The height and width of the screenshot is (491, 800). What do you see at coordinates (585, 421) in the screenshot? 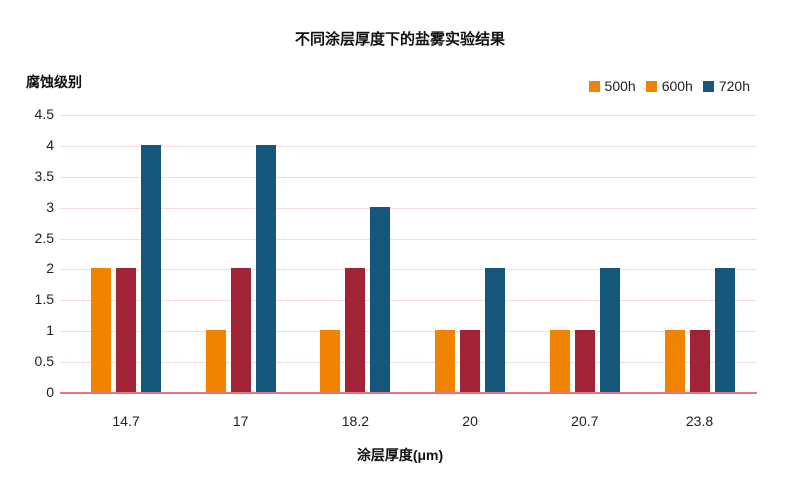
I see `x-tick-label: 20.7` at bounding box center [585, 421].